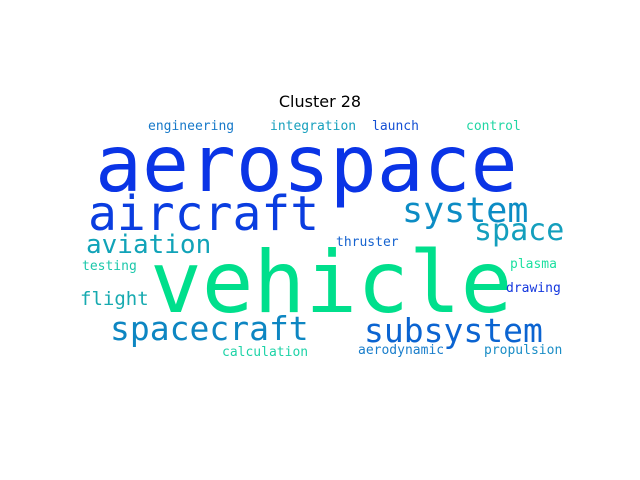  What do you see at coordinates (306, 165) in the screenshot?
I see `word-aerospace: aerospace` at bounding box center [306, 165].